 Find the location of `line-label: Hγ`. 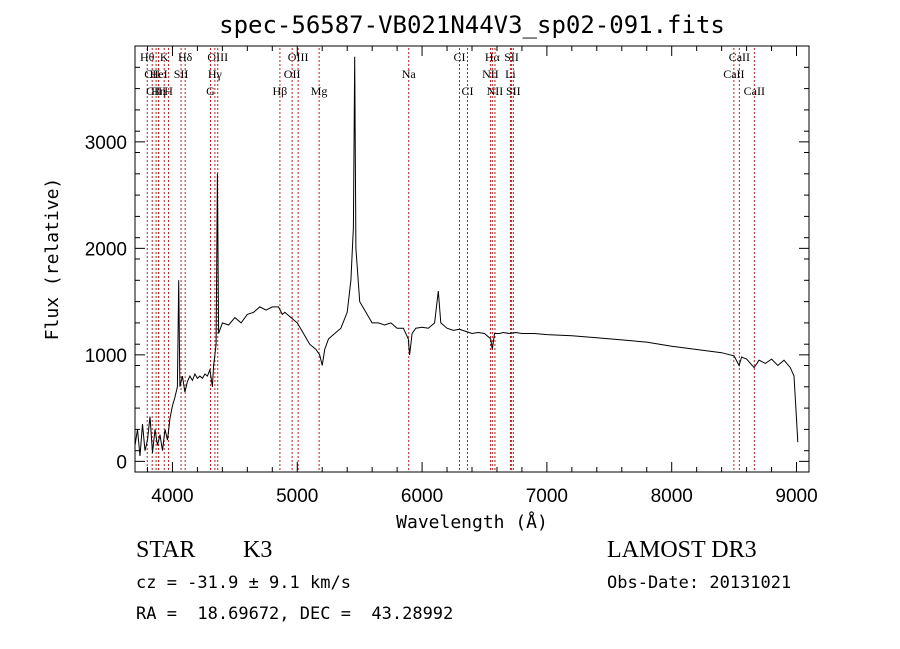

line-label: Hγ is located at coordinates (215, 74).